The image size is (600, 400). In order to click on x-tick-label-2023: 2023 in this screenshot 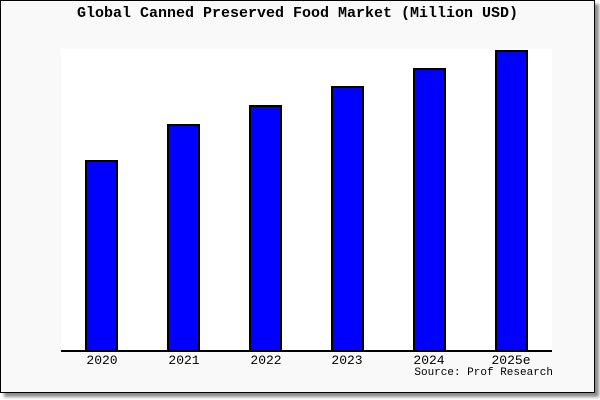, I will do `click(347, 360)`.